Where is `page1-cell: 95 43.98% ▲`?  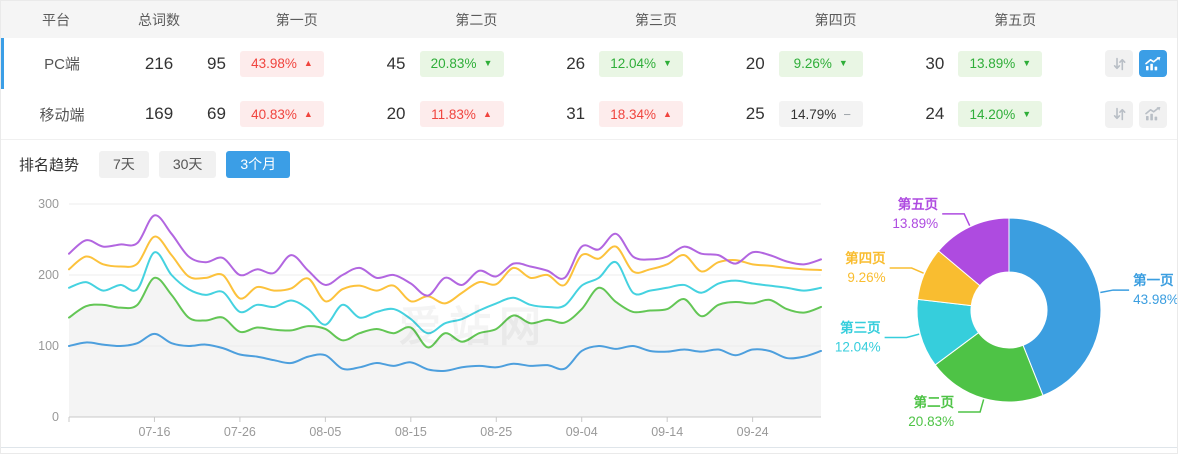 page1-cell: 95 43.98% ▲ is located at coordinates (297, 63).